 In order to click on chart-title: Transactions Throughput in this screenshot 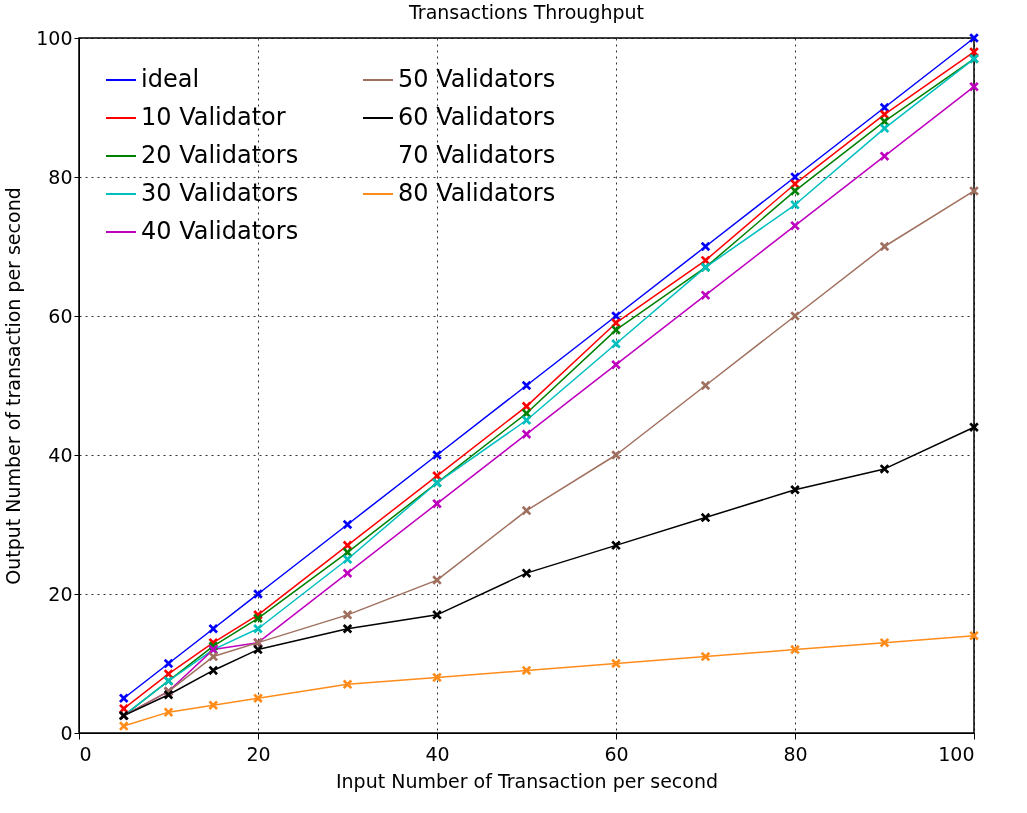, I will do `click(526, 12)`.